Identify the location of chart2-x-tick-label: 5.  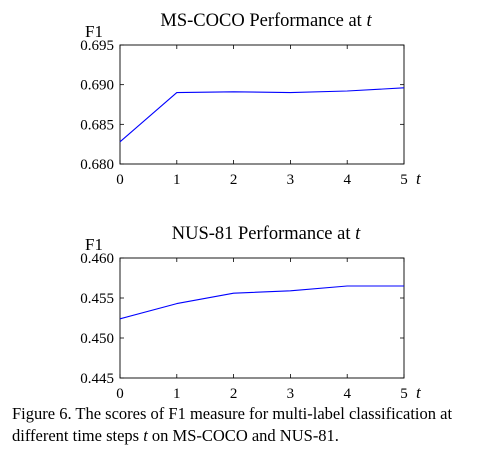
(404, 394).